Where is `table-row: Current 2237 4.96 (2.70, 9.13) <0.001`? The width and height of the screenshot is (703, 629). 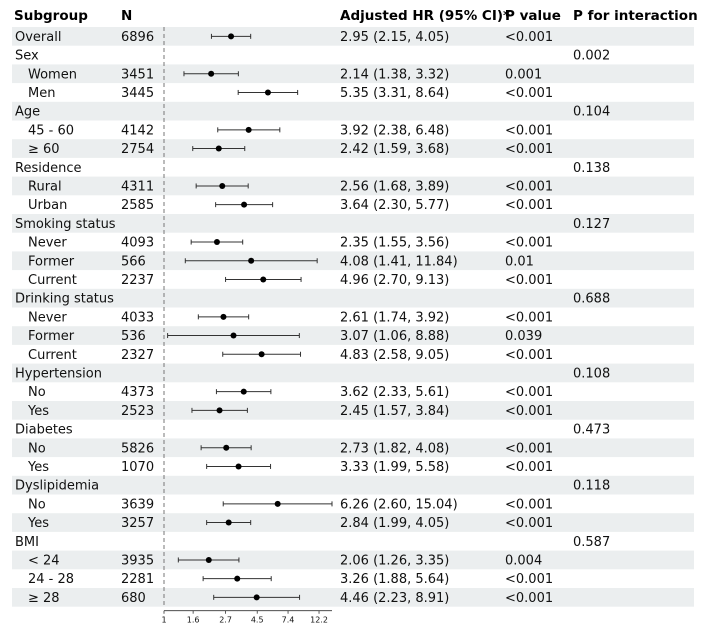 table-row: Current 2237 4.96 (2.70, 9.13) <0.001 is located at coordinates (290, 280).